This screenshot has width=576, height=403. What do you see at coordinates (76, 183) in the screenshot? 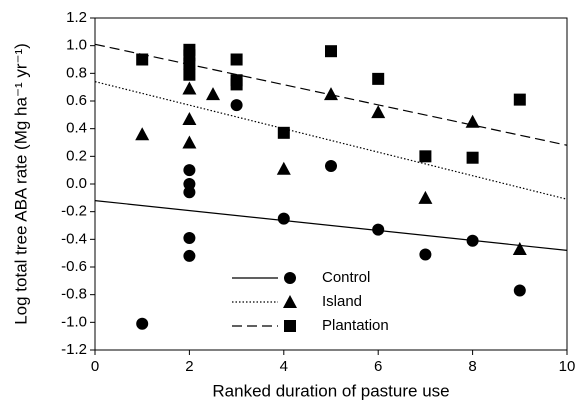
I see `y-tick-label: 0.0` at bounding box center [76, 183].